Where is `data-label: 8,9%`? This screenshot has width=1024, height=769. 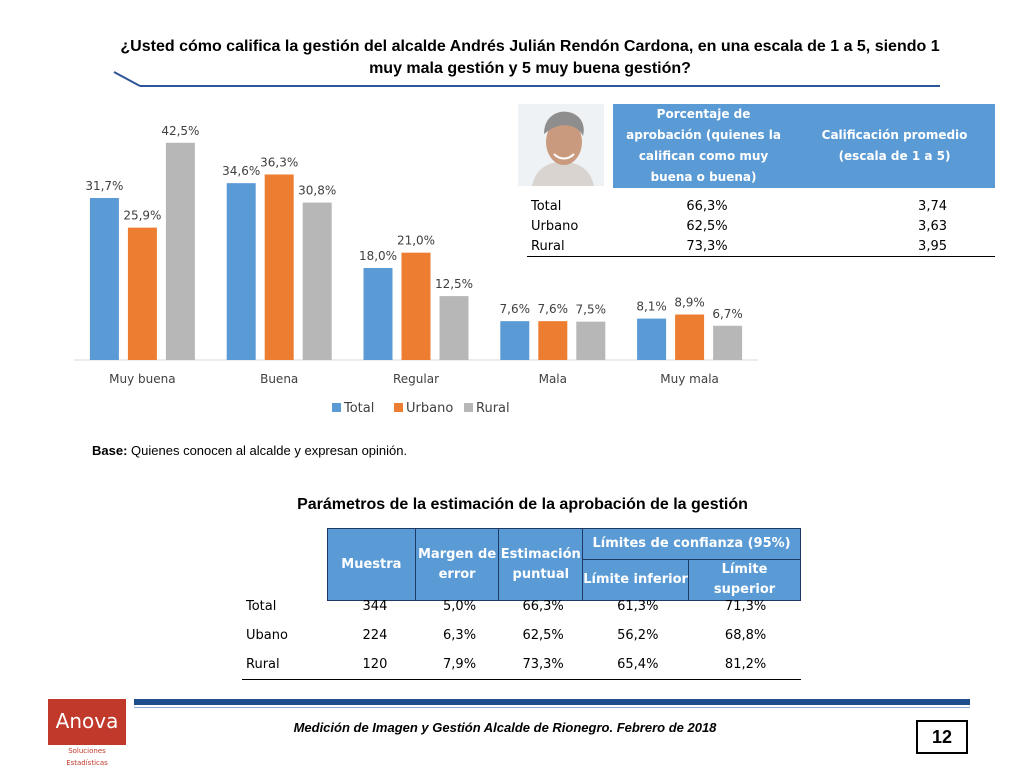 data-label: 8,9% is located at coordinates (689, 303).